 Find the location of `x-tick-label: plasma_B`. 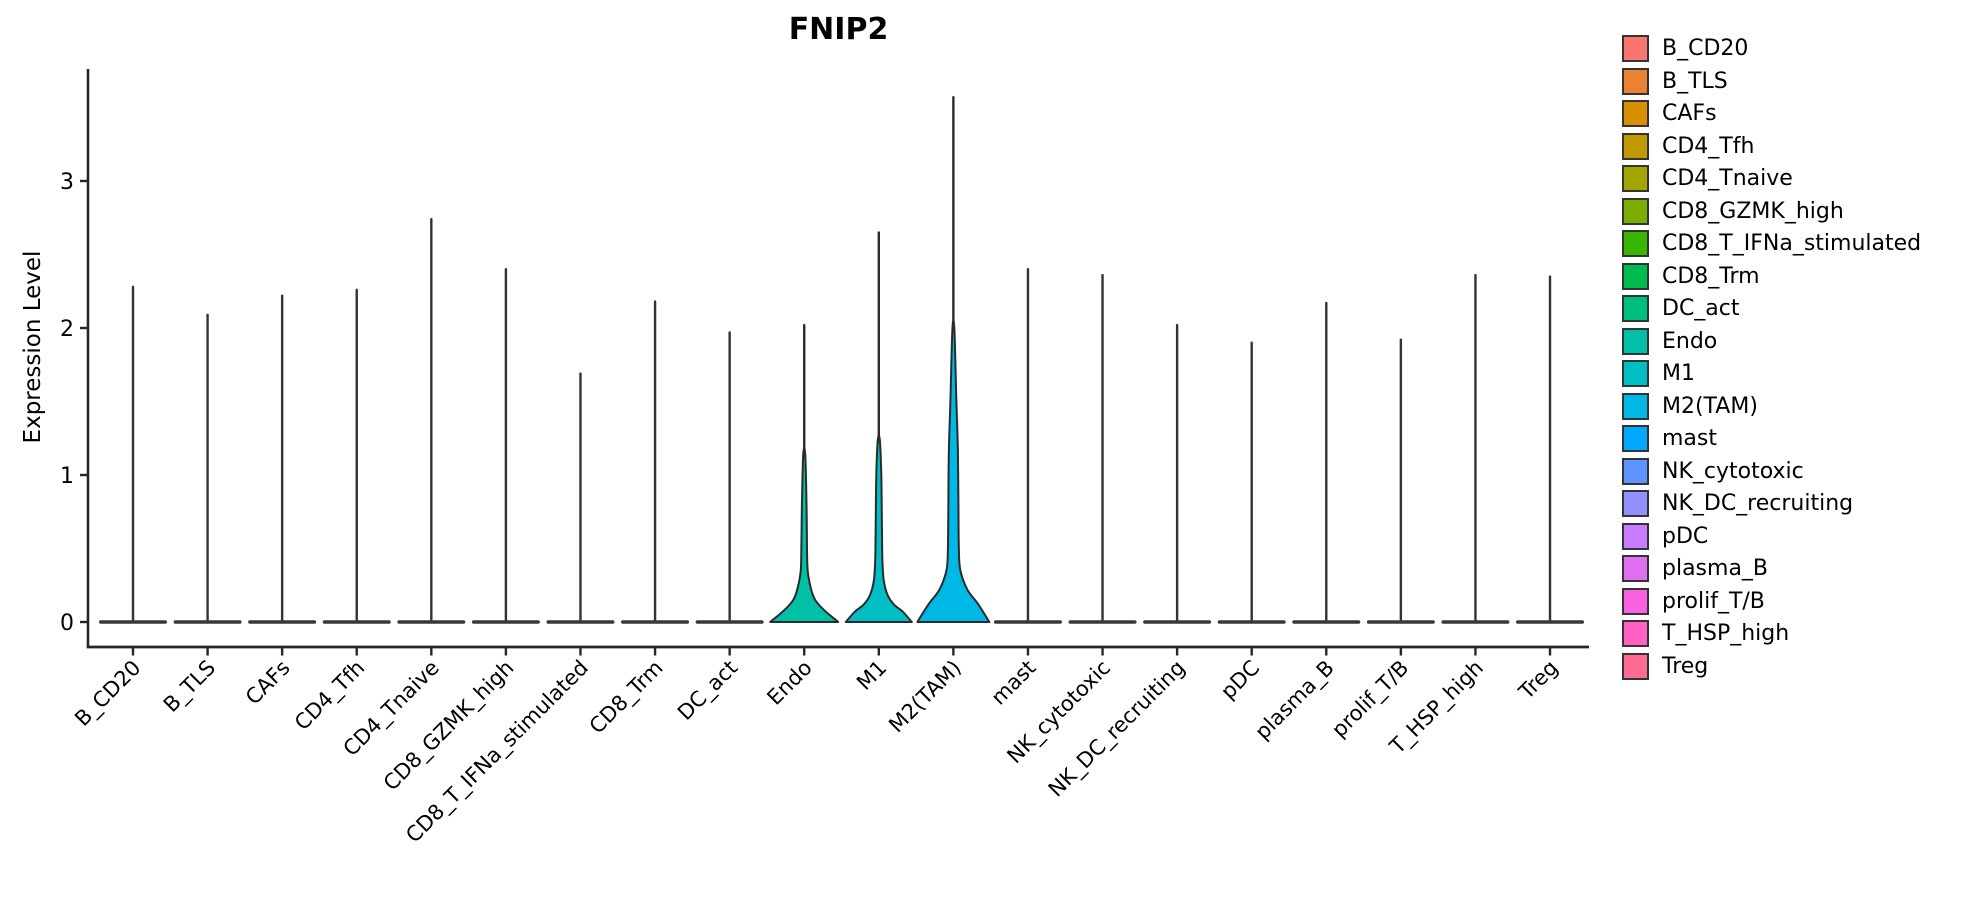

x-tick-label: plasma_B is located at coordinates (1294, 700).